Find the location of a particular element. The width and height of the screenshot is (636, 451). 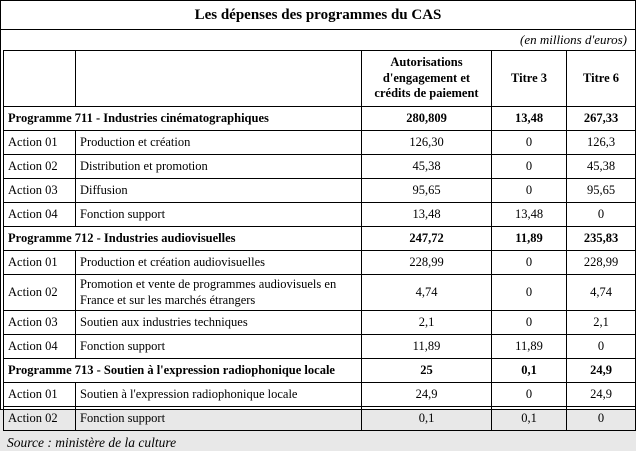

page-title: Les dépenses des programmes du CAS is located at coordinates (318, 15).